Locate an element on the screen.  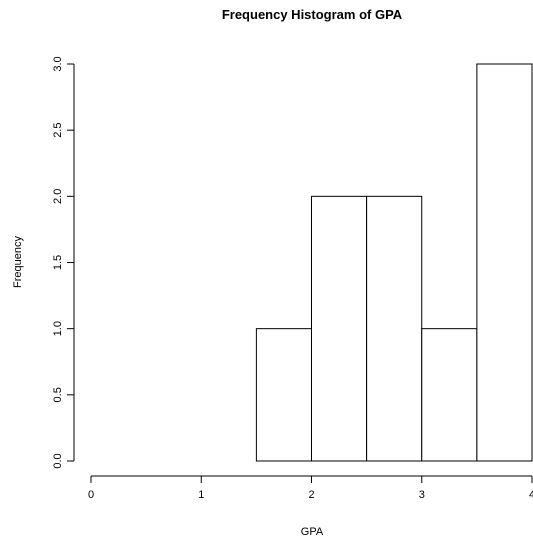
y-tick-label: 1.0 is located at coordinates (58, 328).